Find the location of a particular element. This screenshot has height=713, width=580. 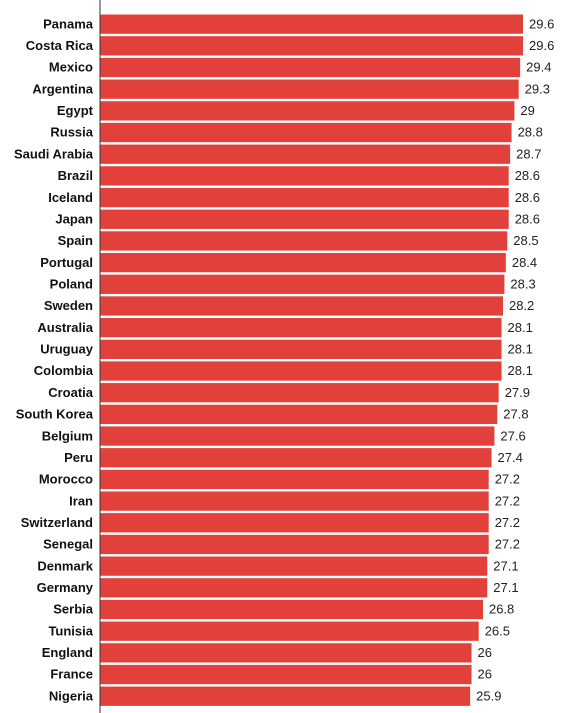

bar-brazil is located at coordinates (304, 176).